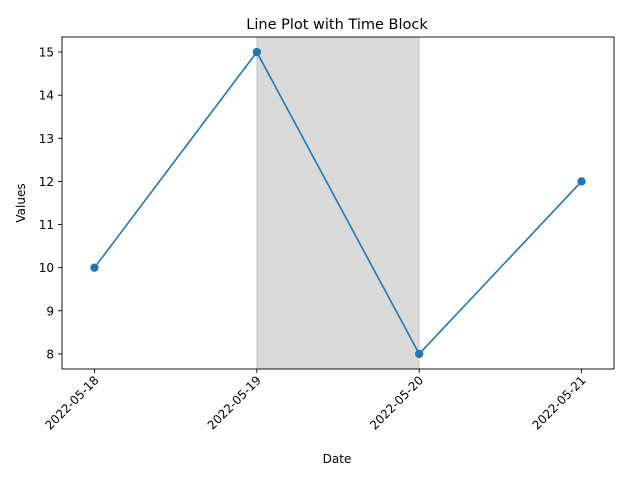 The height and width of the screenshot is (480, 640). Describe the element at coordinates (46, 182) in the screenshot. I see `y-tick-label: 12` at that location.